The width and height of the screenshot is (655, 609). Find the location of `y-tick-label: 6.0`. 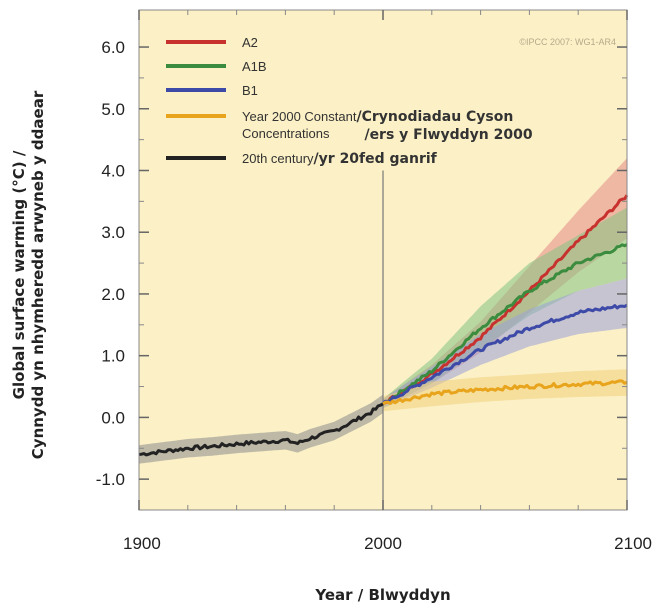

y-tick-label: 6.0 is located at coordinates (113, 47).